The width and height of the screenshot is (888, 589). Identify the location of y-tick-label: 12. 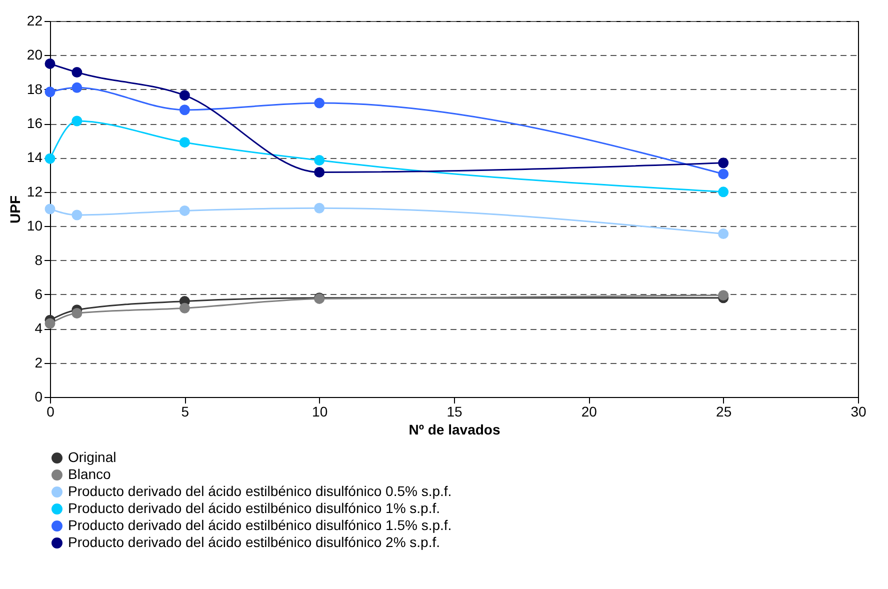
(34, 191).